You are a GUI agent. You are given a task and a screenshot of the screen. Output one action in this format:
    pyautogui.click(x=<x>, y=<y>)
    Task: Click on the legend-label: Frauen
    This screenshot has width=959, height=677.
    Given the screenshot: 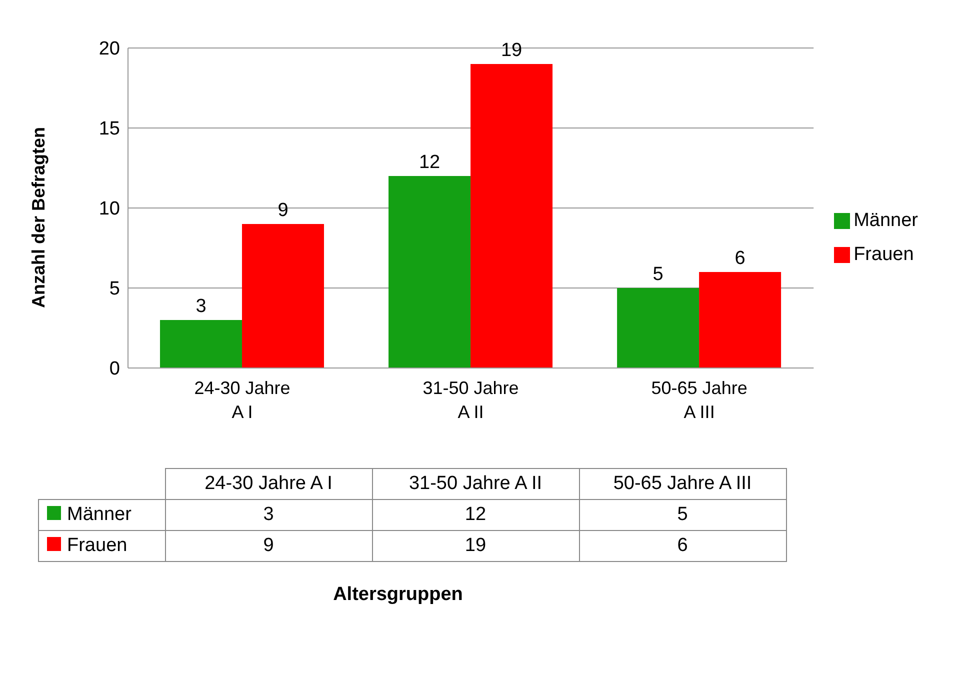 What is the action you would take?
    pyautogui.click(x=884, y=254)
    